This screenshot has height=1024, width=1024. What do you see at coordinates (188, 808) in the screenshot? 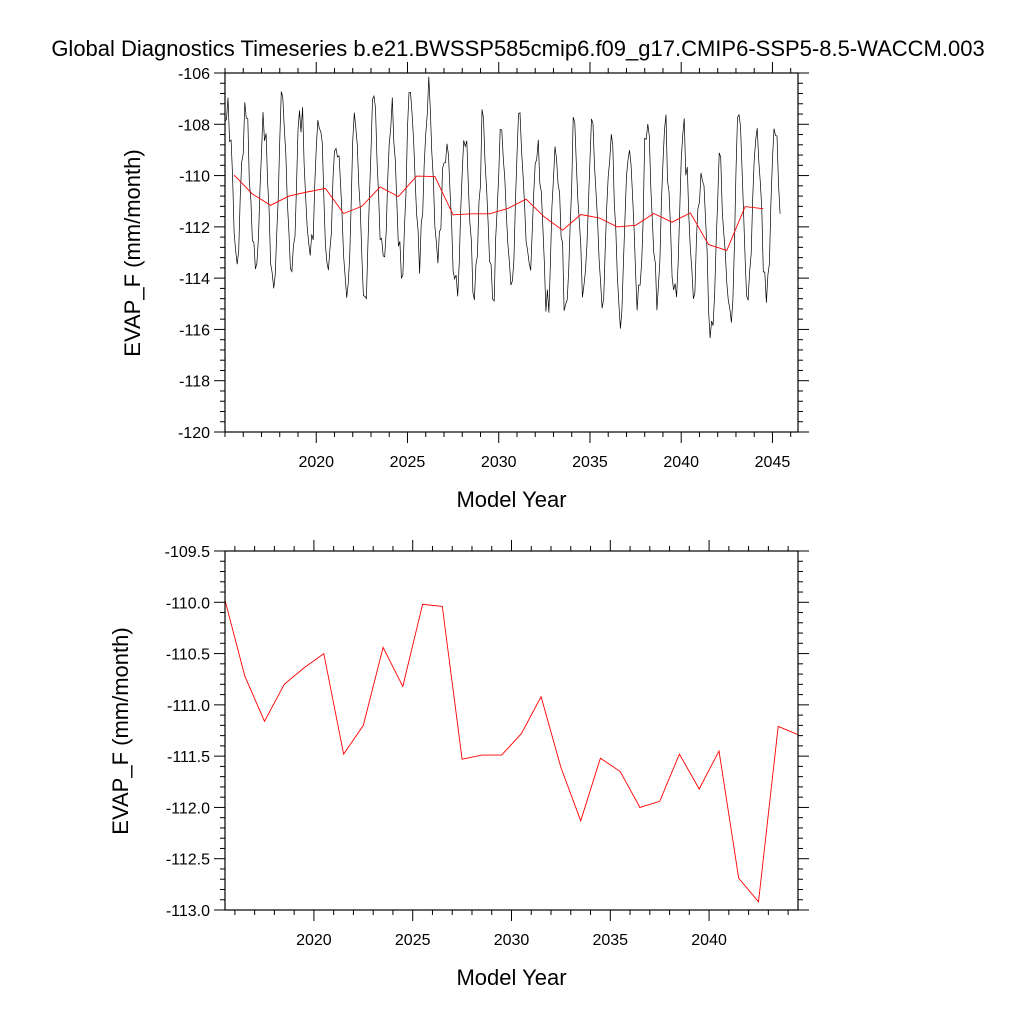
I see `y-tick-label: -112.0` at bounding box center [188, 808].